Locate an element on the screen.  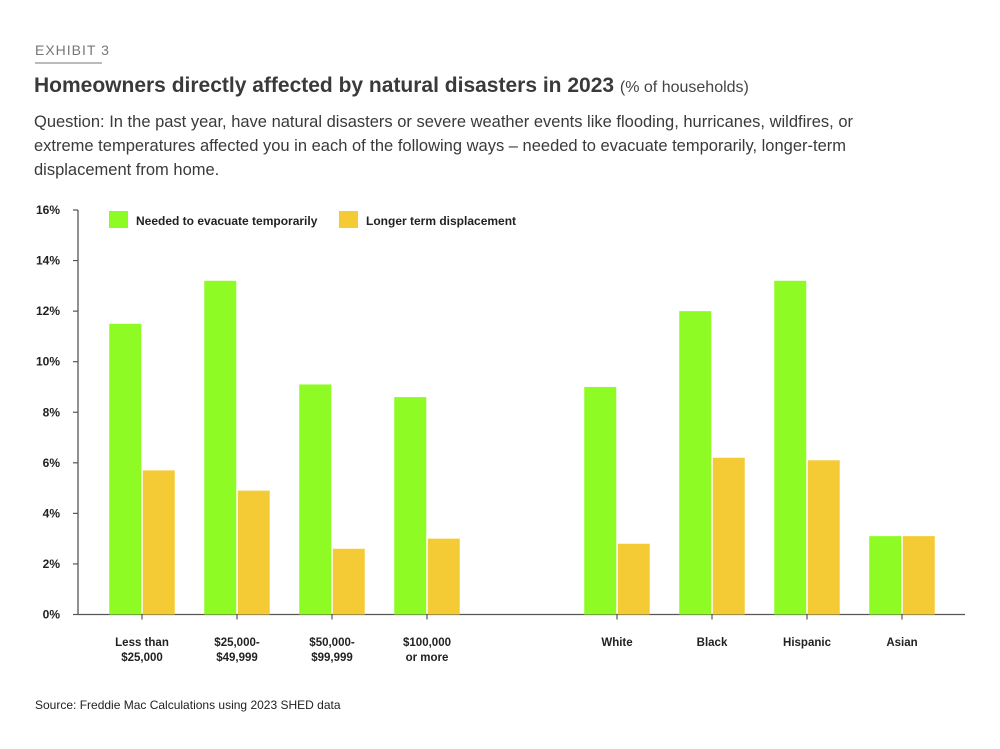
exhibit-label: EXHIBIT 3 is located at coordinates (72, 50).